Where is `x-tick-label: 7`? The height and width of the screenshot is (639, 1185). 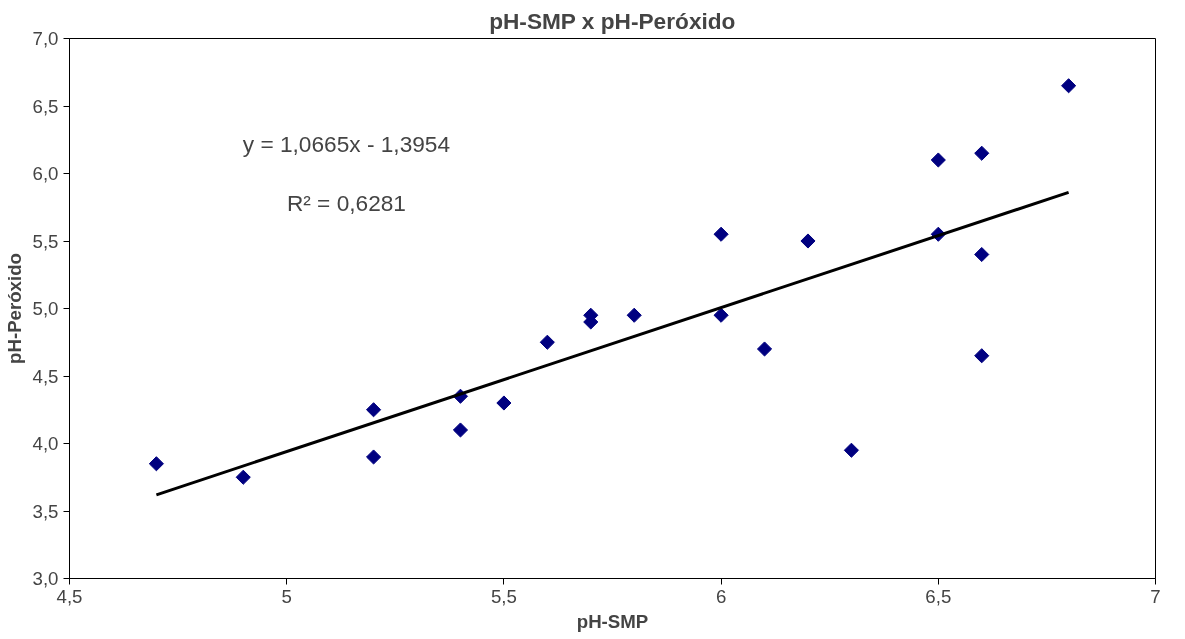 x-tick-label: 7 is located at coordinates (1155, 596).